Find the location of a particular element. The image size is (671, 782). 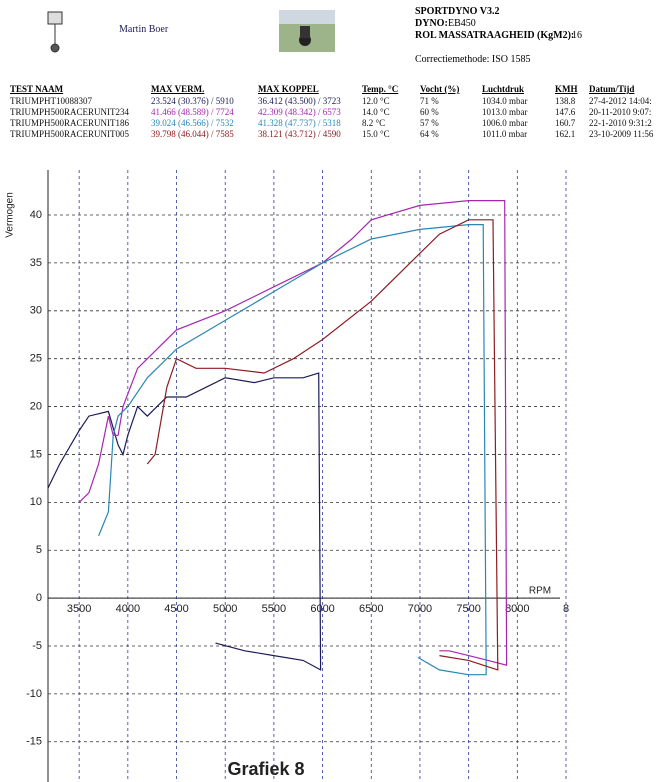

table-cell: 138.8 is located at coordinates (565, 101).